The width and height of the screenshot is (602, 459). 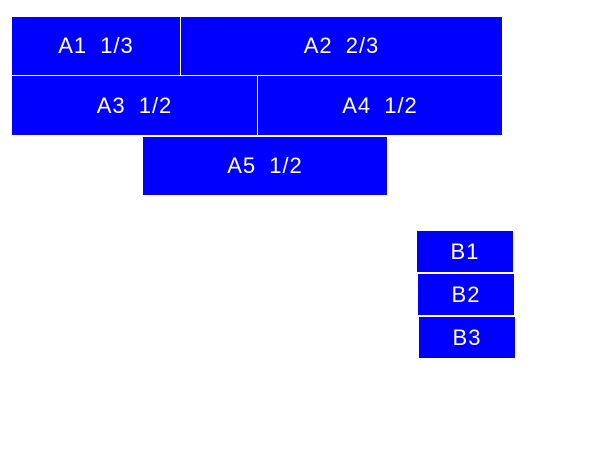 What do you see at coordinates (465, 251) in the screenshot?
I see `box-b1: B1` at bounding box center [465, 251].